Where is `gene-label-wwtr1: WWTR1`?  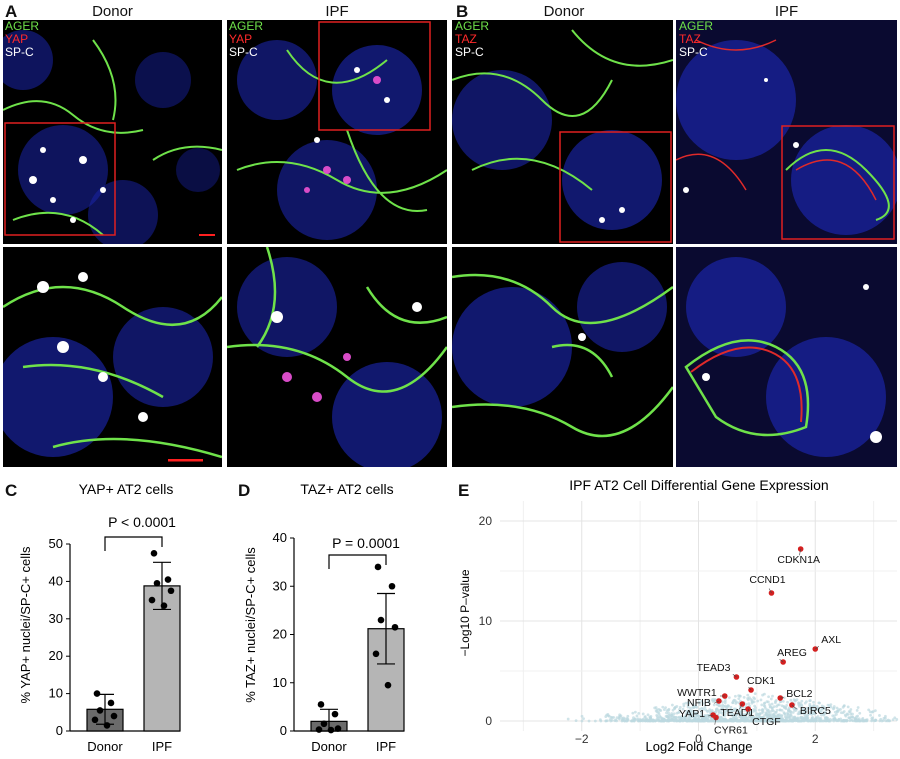 gene-label-wwtr1: WWTR1 is located at coordinates (697, 693).